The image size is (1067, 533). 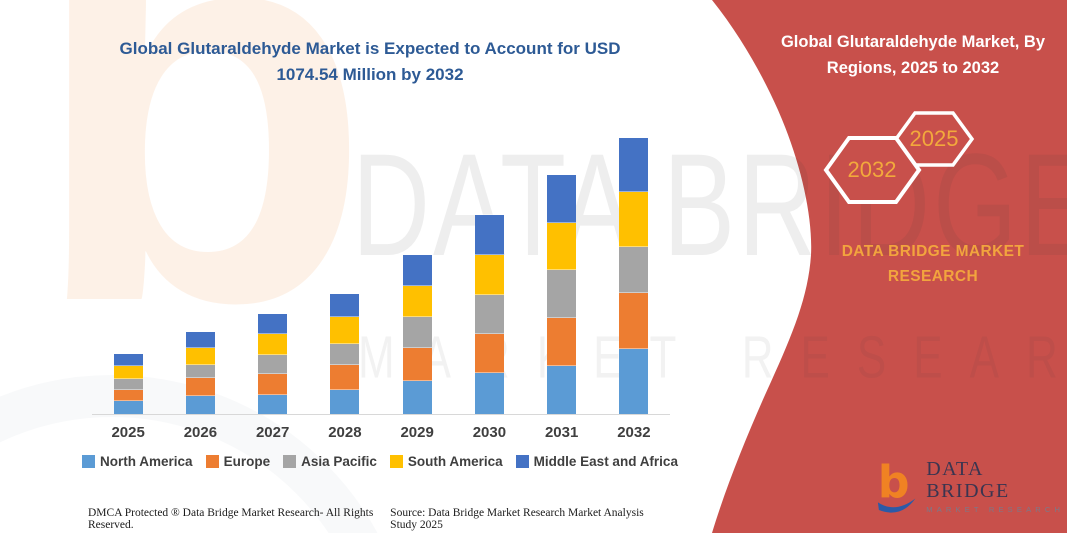 What do you see at coordinates (200, 356) in the screenshot?
I see `bar-segment-2026-south-america` at bounding box center [200, 356].